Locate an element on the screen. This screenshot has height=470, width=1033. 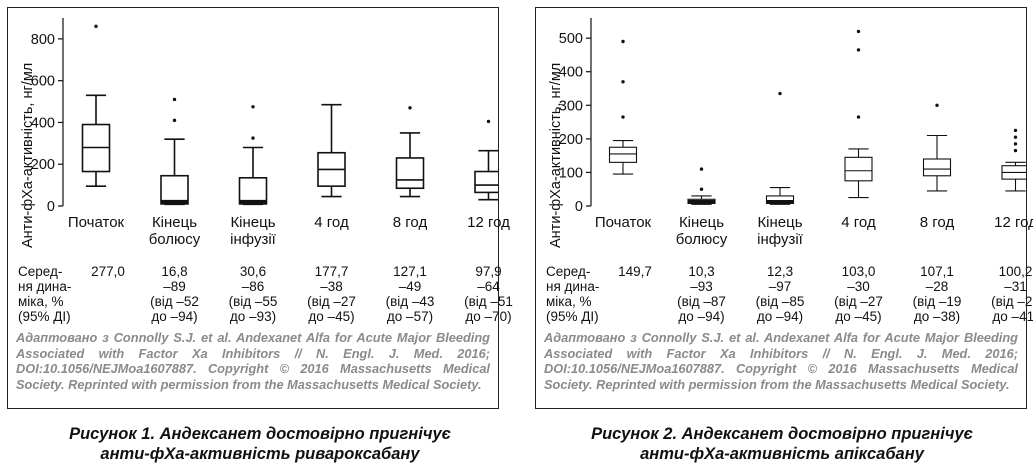
category-label-line: 8 год is located at coordinates (937, 222).